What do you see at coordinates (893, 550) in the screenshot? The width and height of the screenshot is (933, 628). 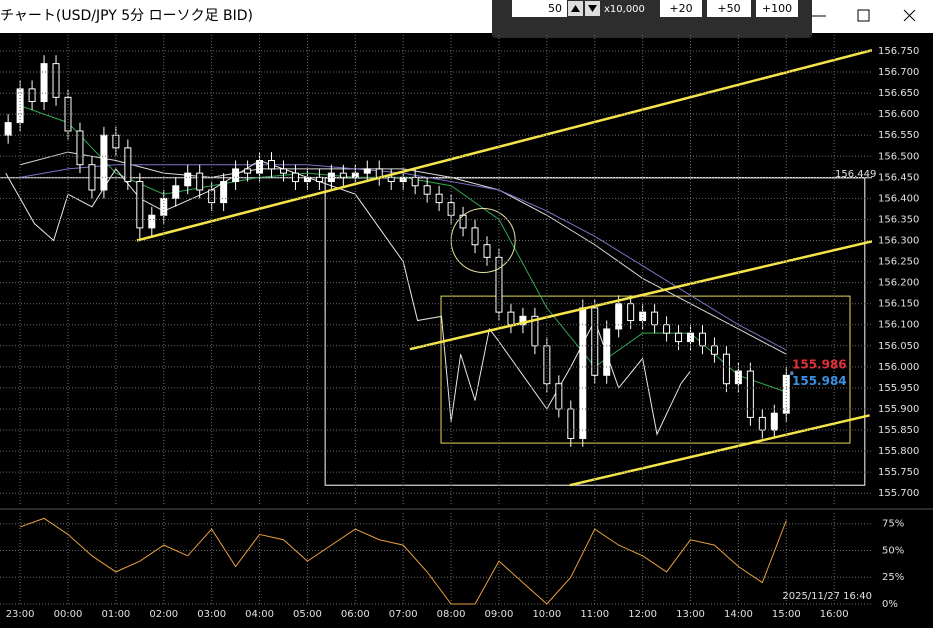 I see `osc-tick-label: 50%` at bounding box center [893, 550].